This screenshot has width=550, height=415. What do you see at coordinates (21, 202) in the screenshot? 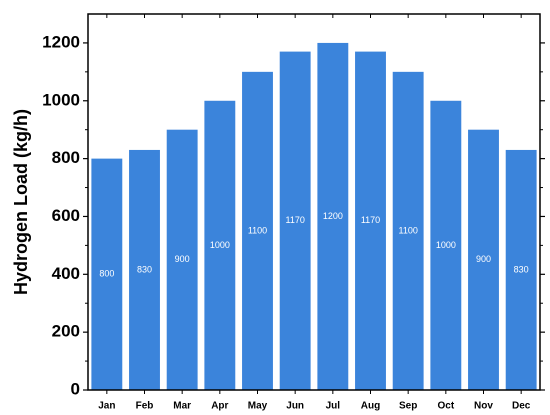
I see `y-axis-title: Hydrogen Load (kg/h)` at bounding box center [21, 202].